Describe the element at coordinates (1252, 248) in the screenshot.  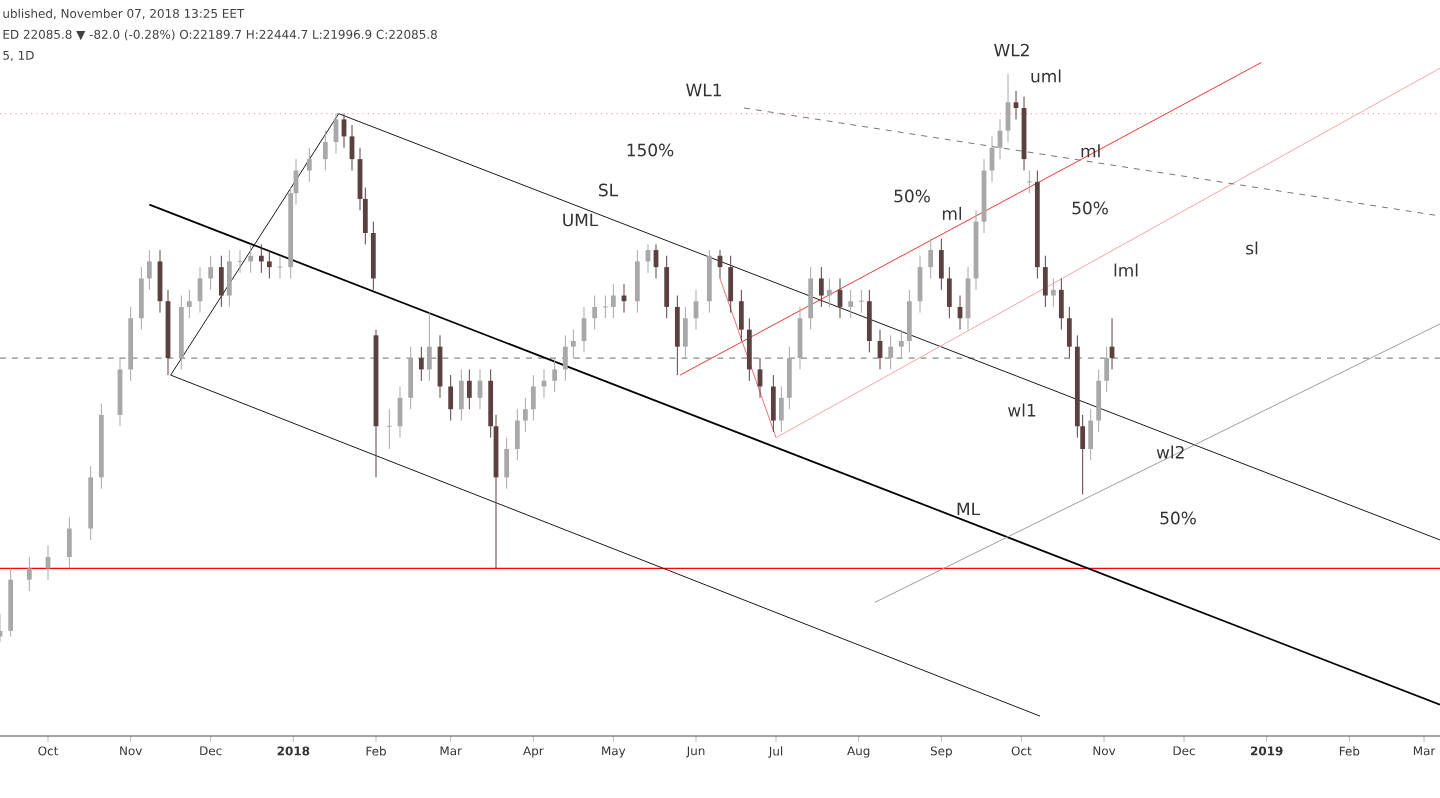
I see `annotation: sl` at that location.